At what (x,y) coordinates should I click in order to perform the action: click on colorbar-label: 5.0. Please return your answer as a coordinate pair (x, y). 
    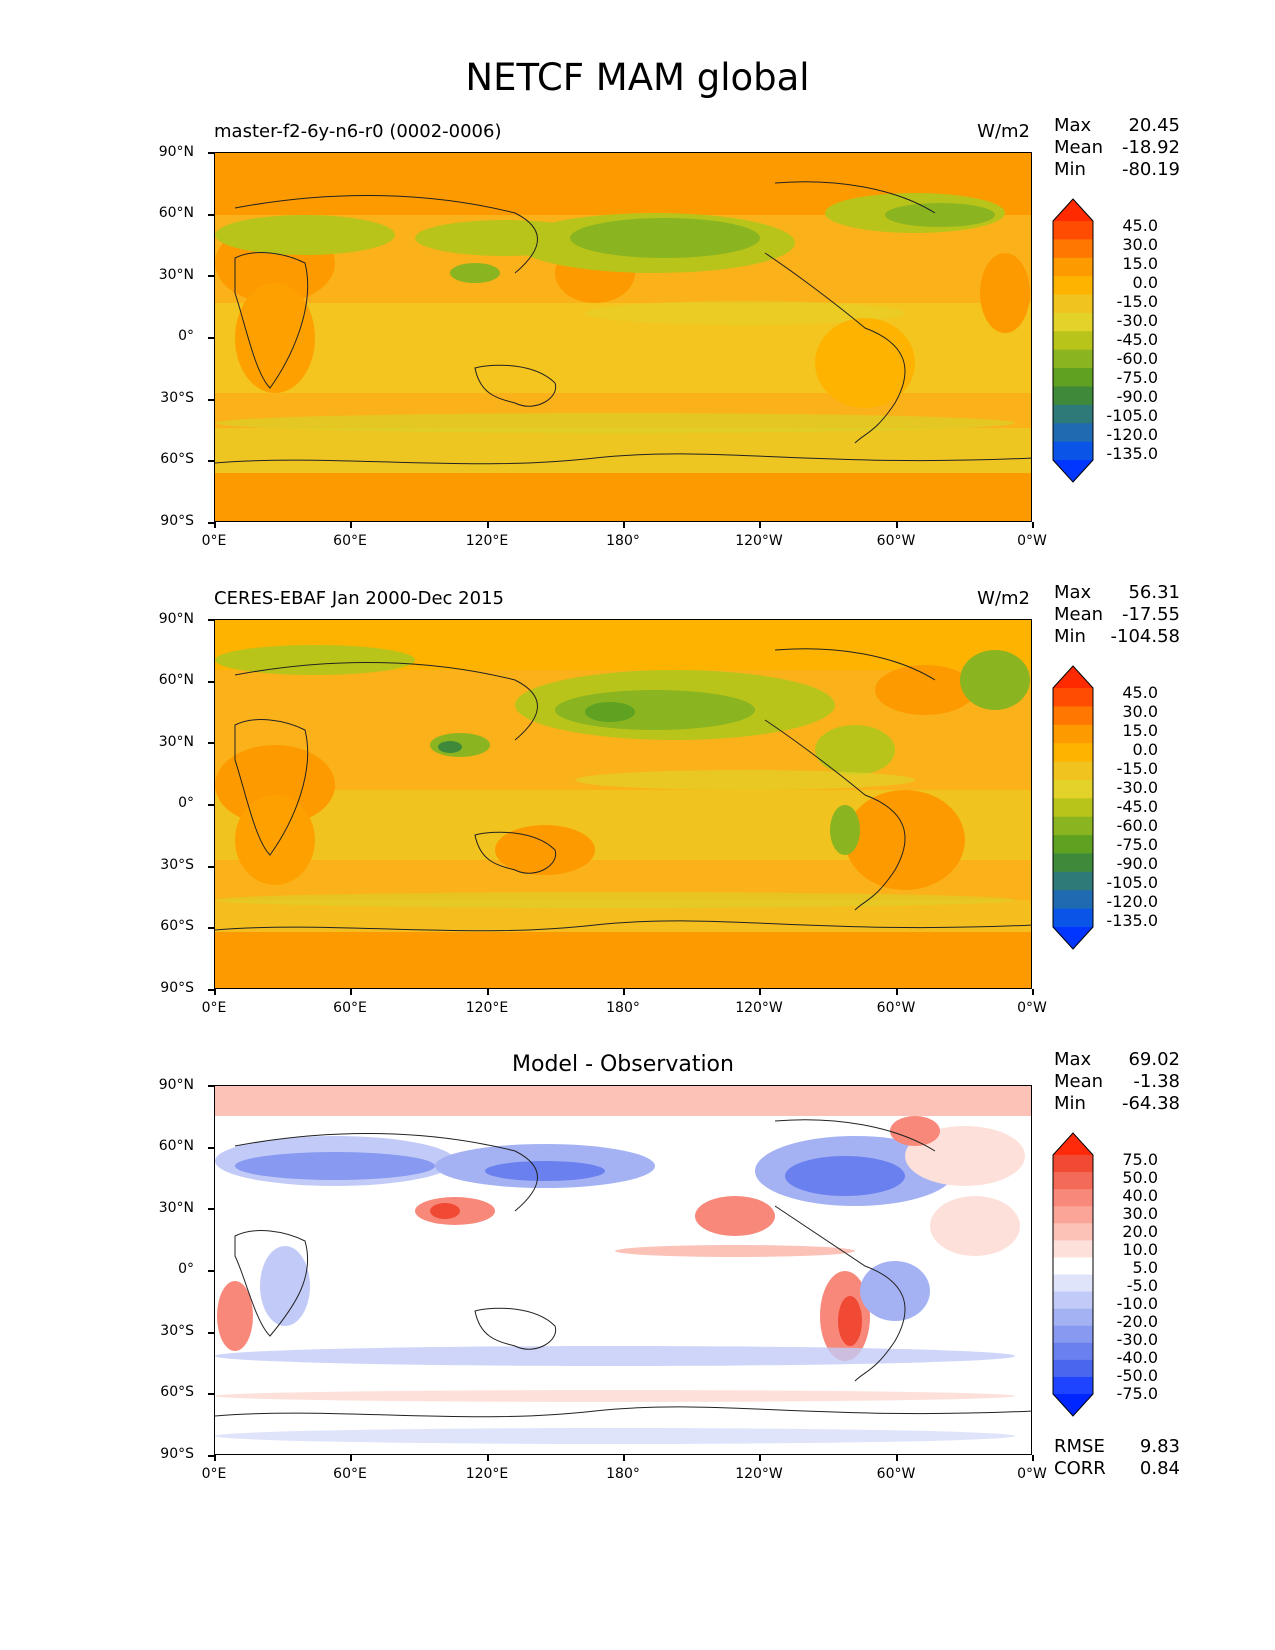
    Looking at the image, I should click on (1145, 1267).